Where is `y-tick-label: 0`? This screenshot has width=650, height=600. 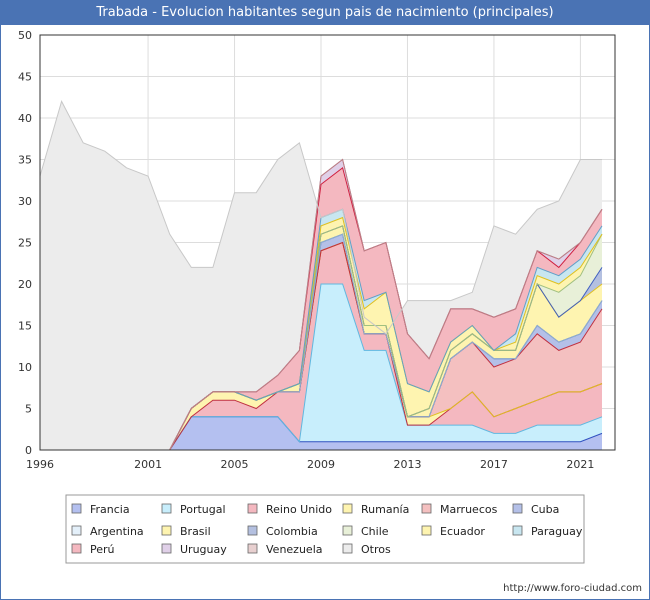
y-tick-label: 0 is located at coordinates (28, 450).